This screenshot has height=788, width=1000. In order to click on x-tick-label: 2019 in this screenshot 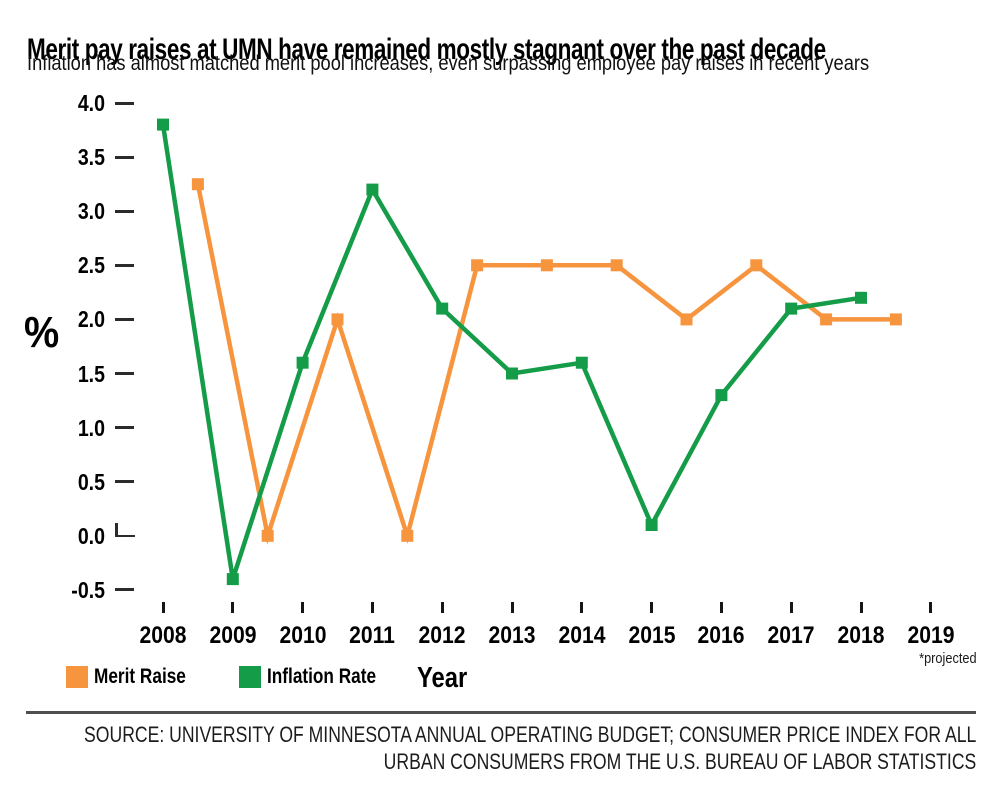, I will do `click(931, 635)`.